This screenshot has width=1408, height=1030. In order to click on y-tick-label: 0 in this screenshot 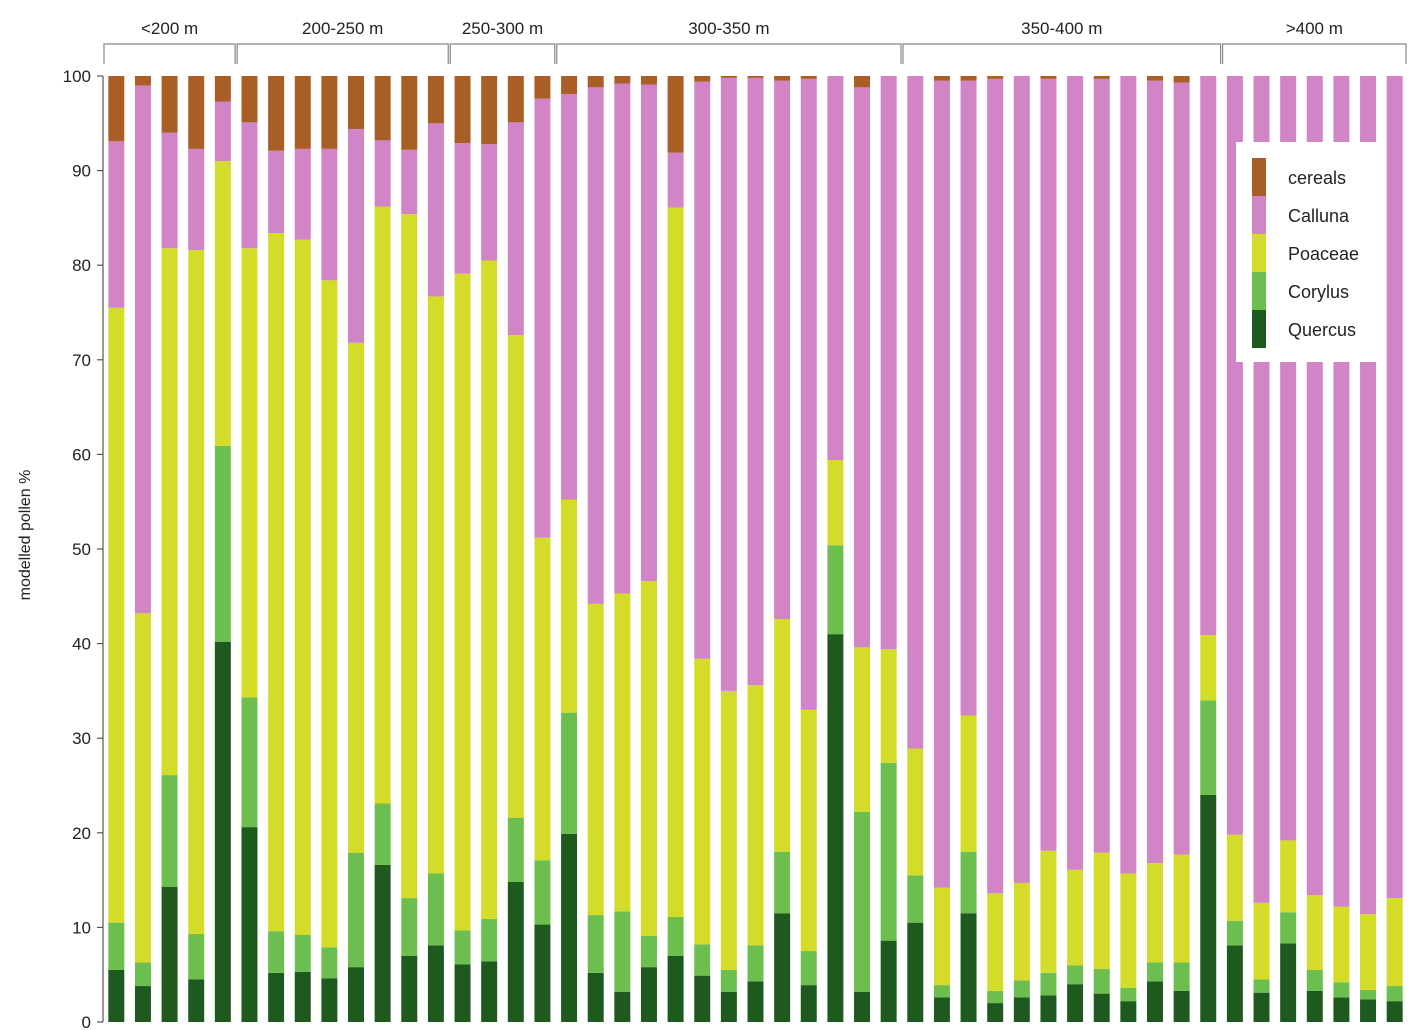, I will do `click(86, 1021)`.